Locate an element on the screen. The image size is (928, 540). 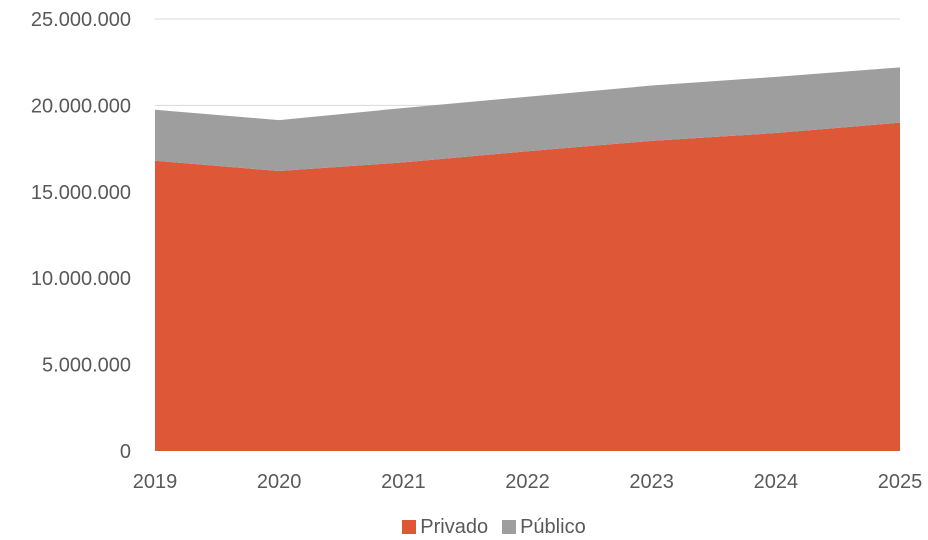
y-tick-label: 10.000.000 is located at coordinates (81, 279).